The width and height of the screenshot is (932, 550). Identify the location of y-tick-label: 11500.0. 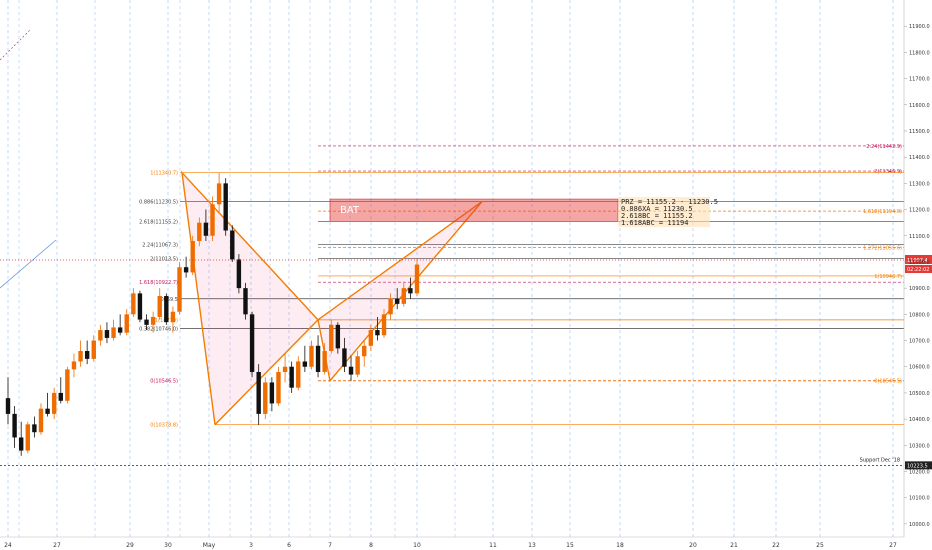
(919, 132).